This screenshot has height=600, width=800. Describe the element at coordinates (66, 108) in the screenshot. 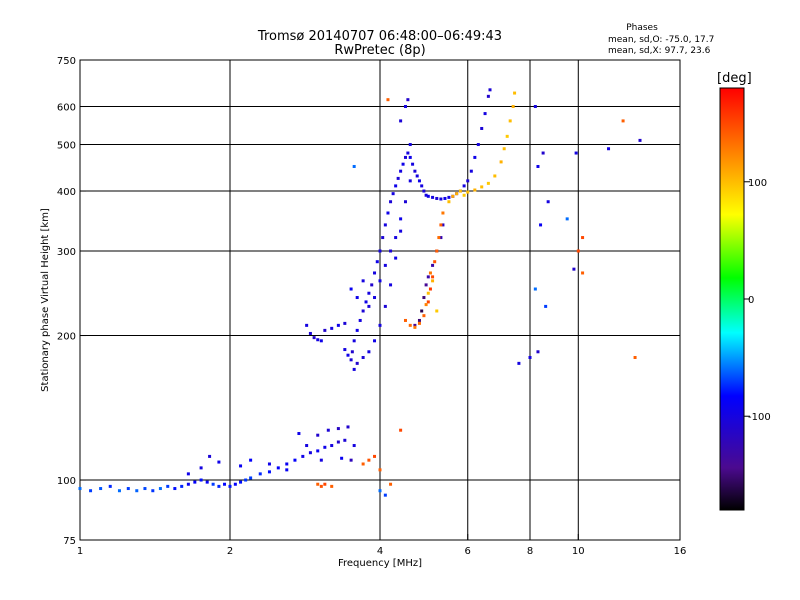

I see `y-tick-label: 600` at that location.